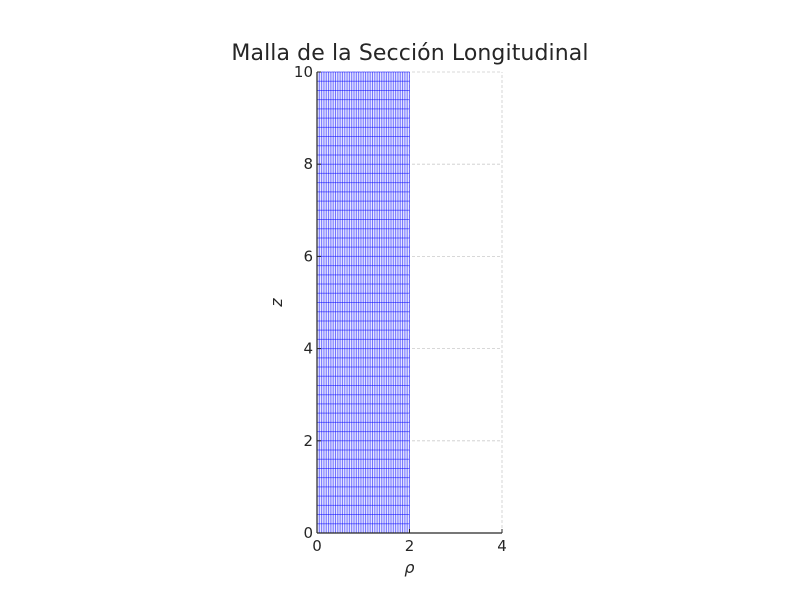 The width and height of the screenshot is (800, 600). I want to click on chart-title: Malla de la Sección Longitudinal, so click(410, 53).